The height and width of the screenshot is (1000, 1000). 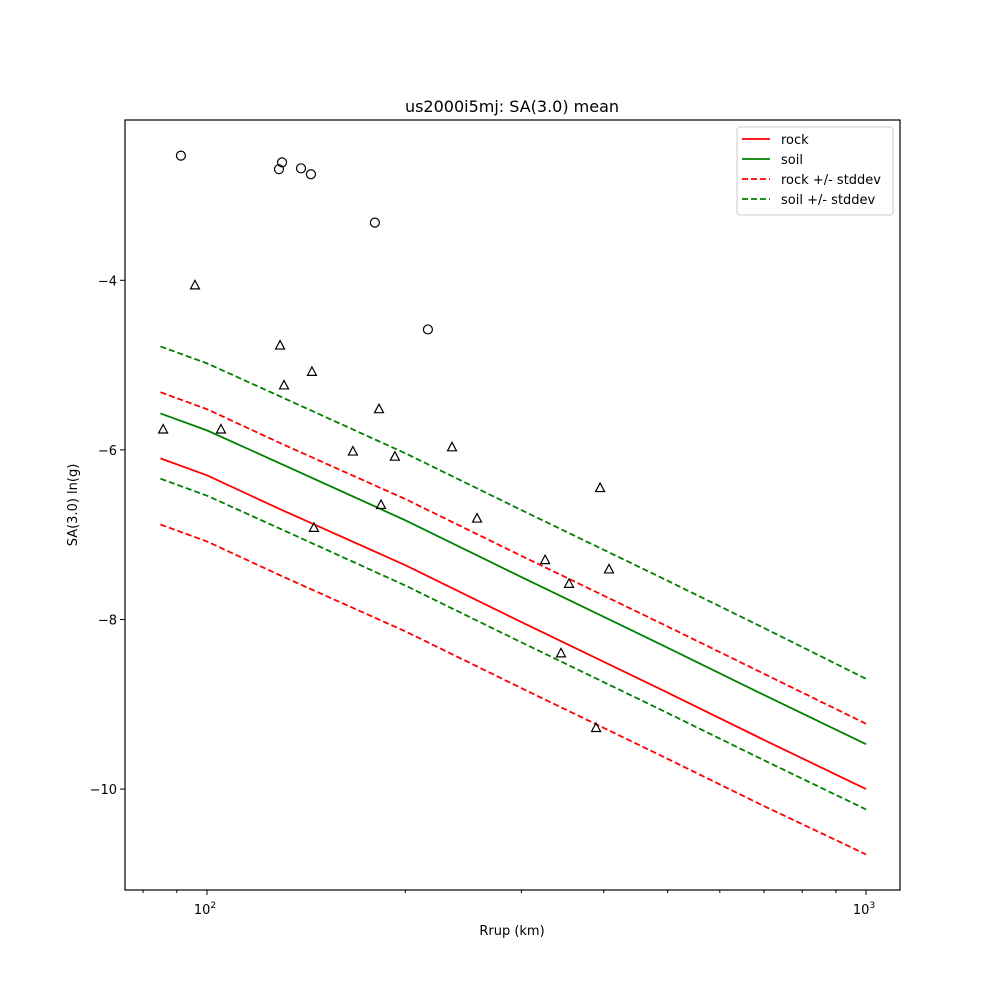 What do you see at coordinates (828, 200) in the screenshot?
I see `legend-label: soil +/- stddev` at bounding box center [828, 200].